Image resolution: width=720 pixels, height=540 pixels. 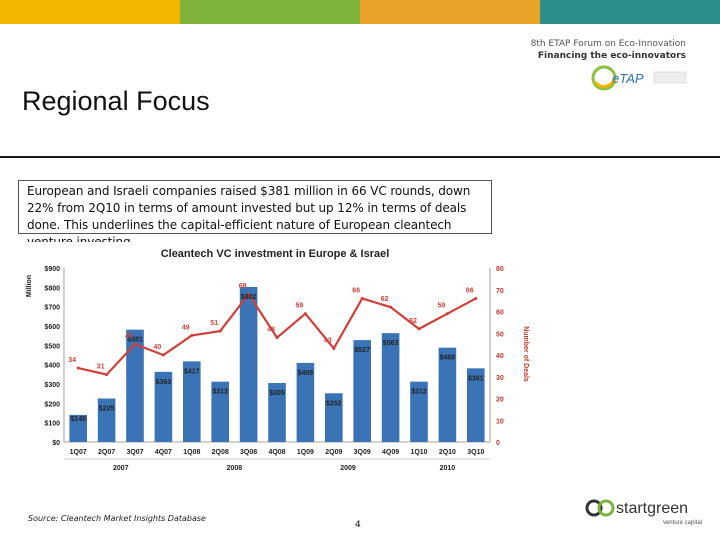 What do you see at coordinates (500, 356) in the screenshot?
I see `y2-tick-label: 40` at bounding box center [500, 356].